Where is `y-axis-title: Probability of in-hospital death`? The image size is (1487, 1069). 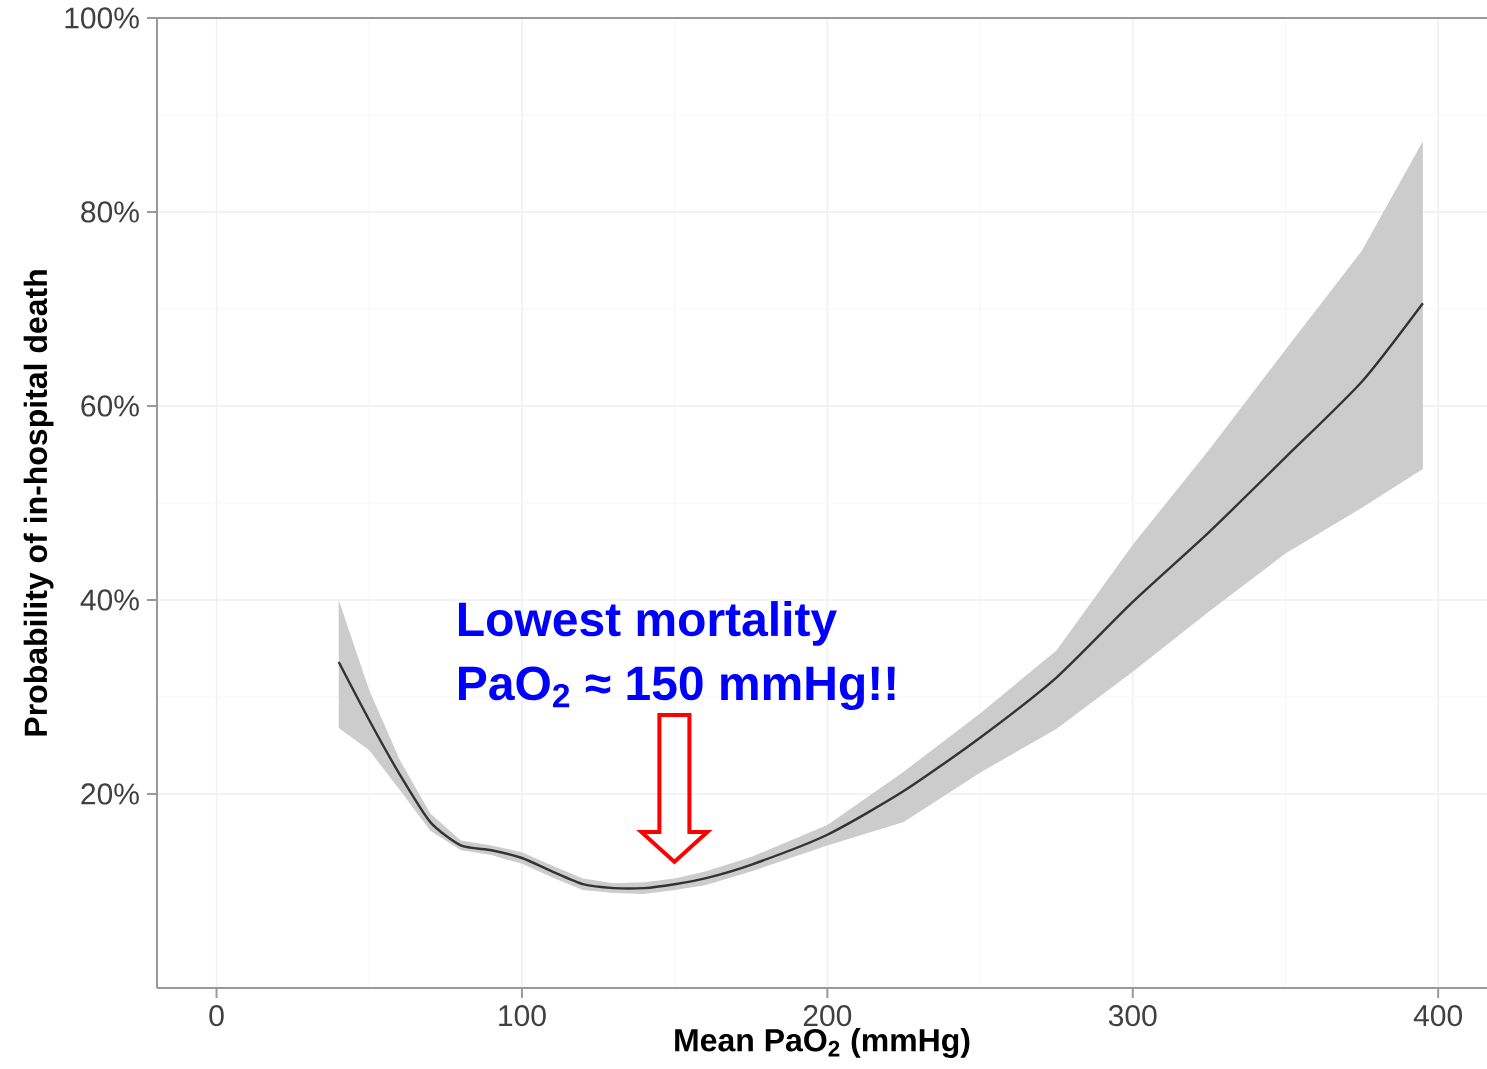
y-axis-title: Probability of in-hospital death is located at coordinates (38, 503).